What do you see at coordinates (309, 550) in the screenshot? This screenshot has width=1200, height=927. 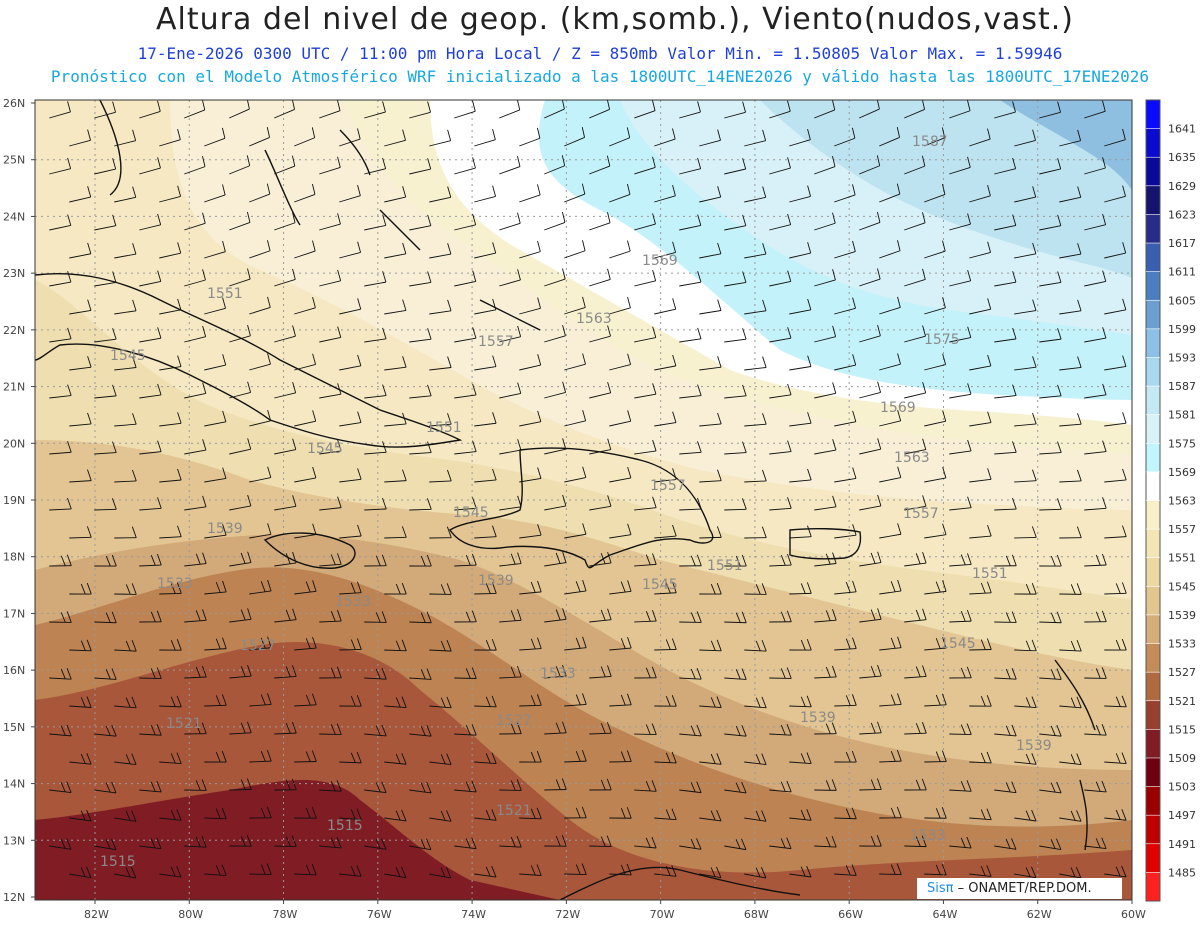 I see `coast-jamaica` at bounding box center [309, 550].